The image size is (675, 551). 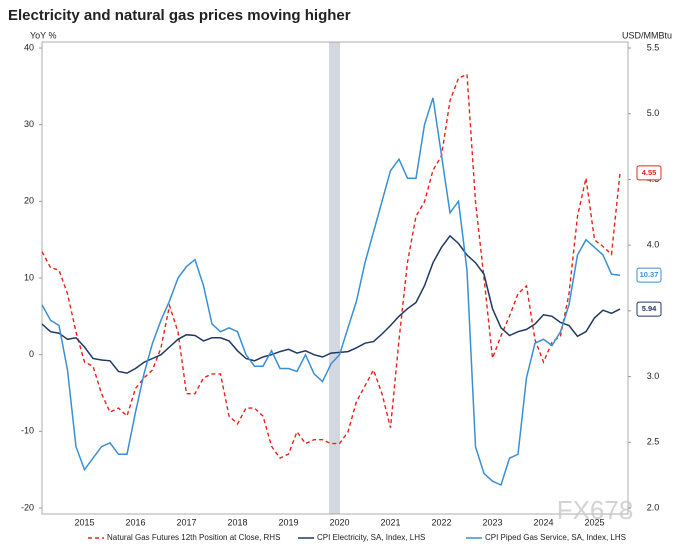 What do you see at coordinates (595, 510) in the screenshot?
I see `watermark: FX678` at bounding box center [595, 510].